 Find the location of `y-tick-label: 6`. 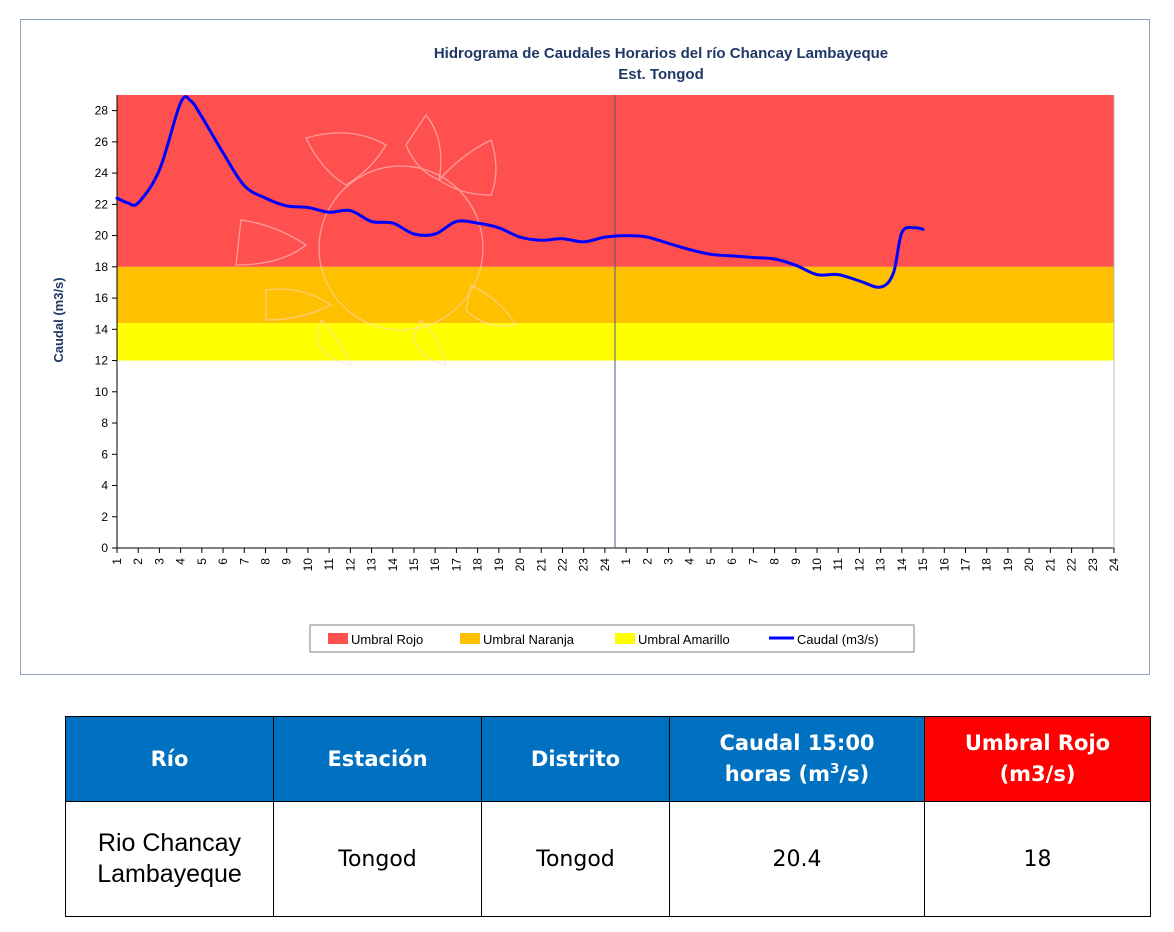

y-tick-label: 6 is located at coordinates (104, 454).